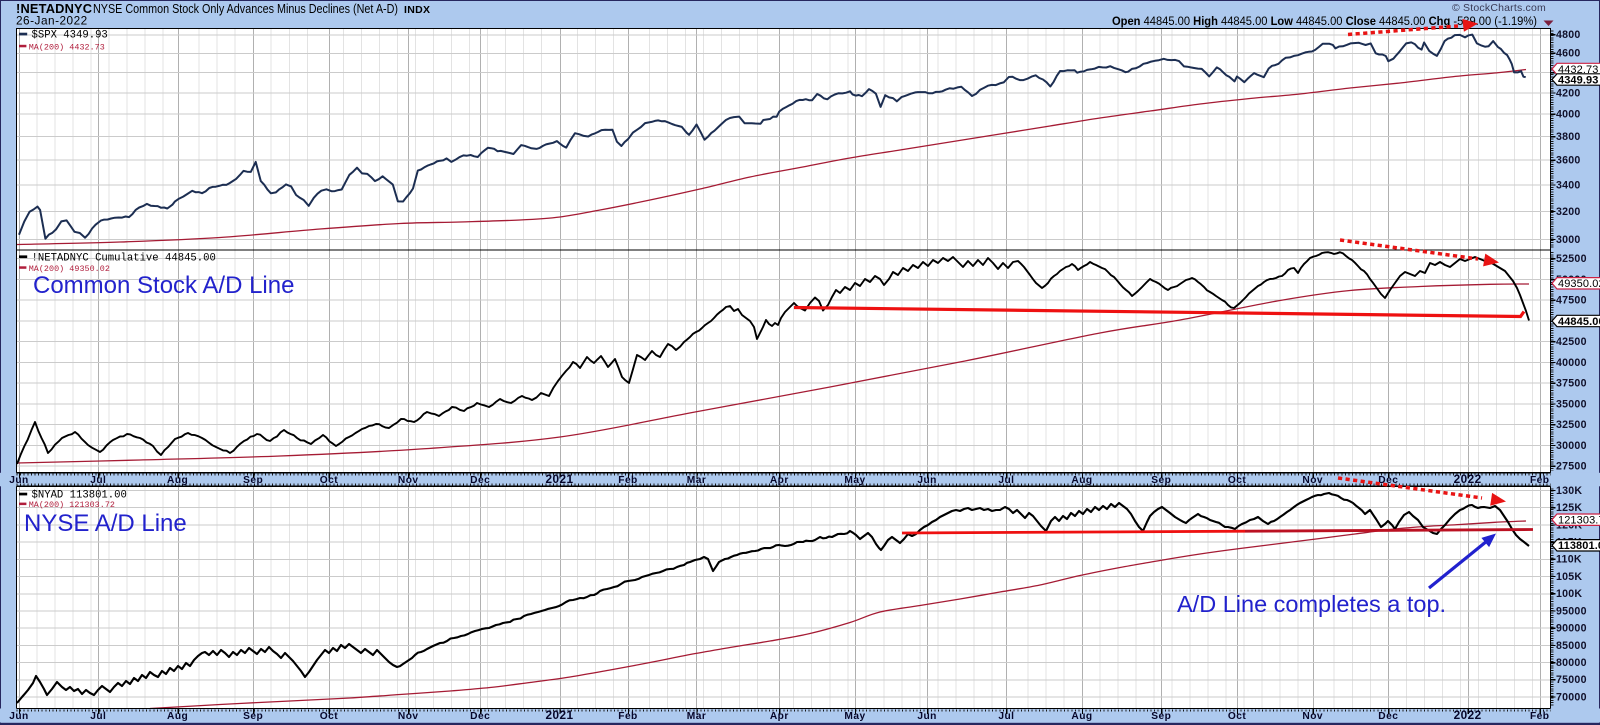  I want to click on svg-text: $SPX 4349.93, so click(70, 36).